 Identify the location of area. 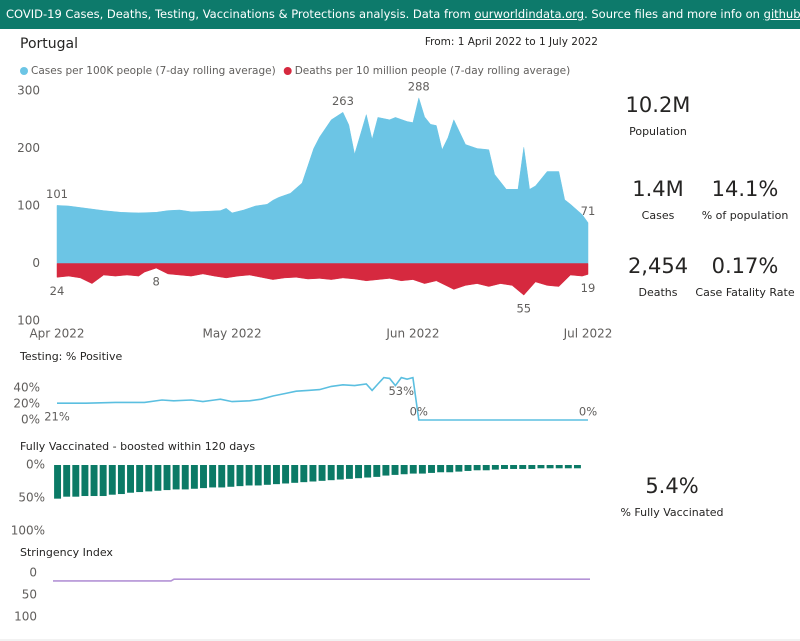
(322, 279).